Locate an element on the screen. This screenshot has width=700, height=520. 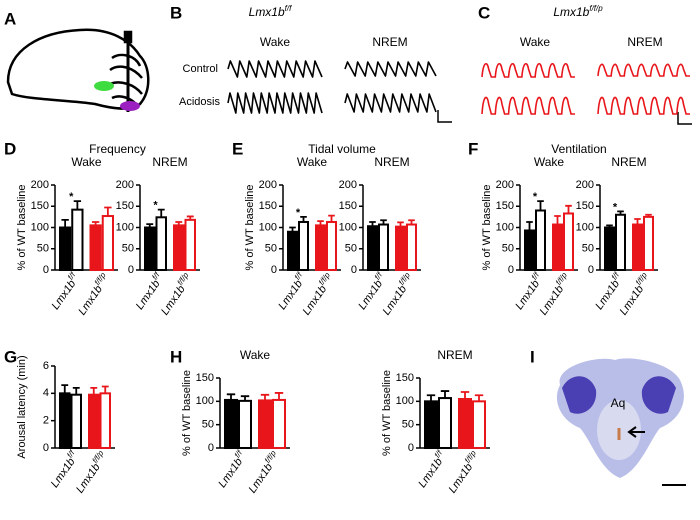
histology-image is located at coordinates (621, 422).